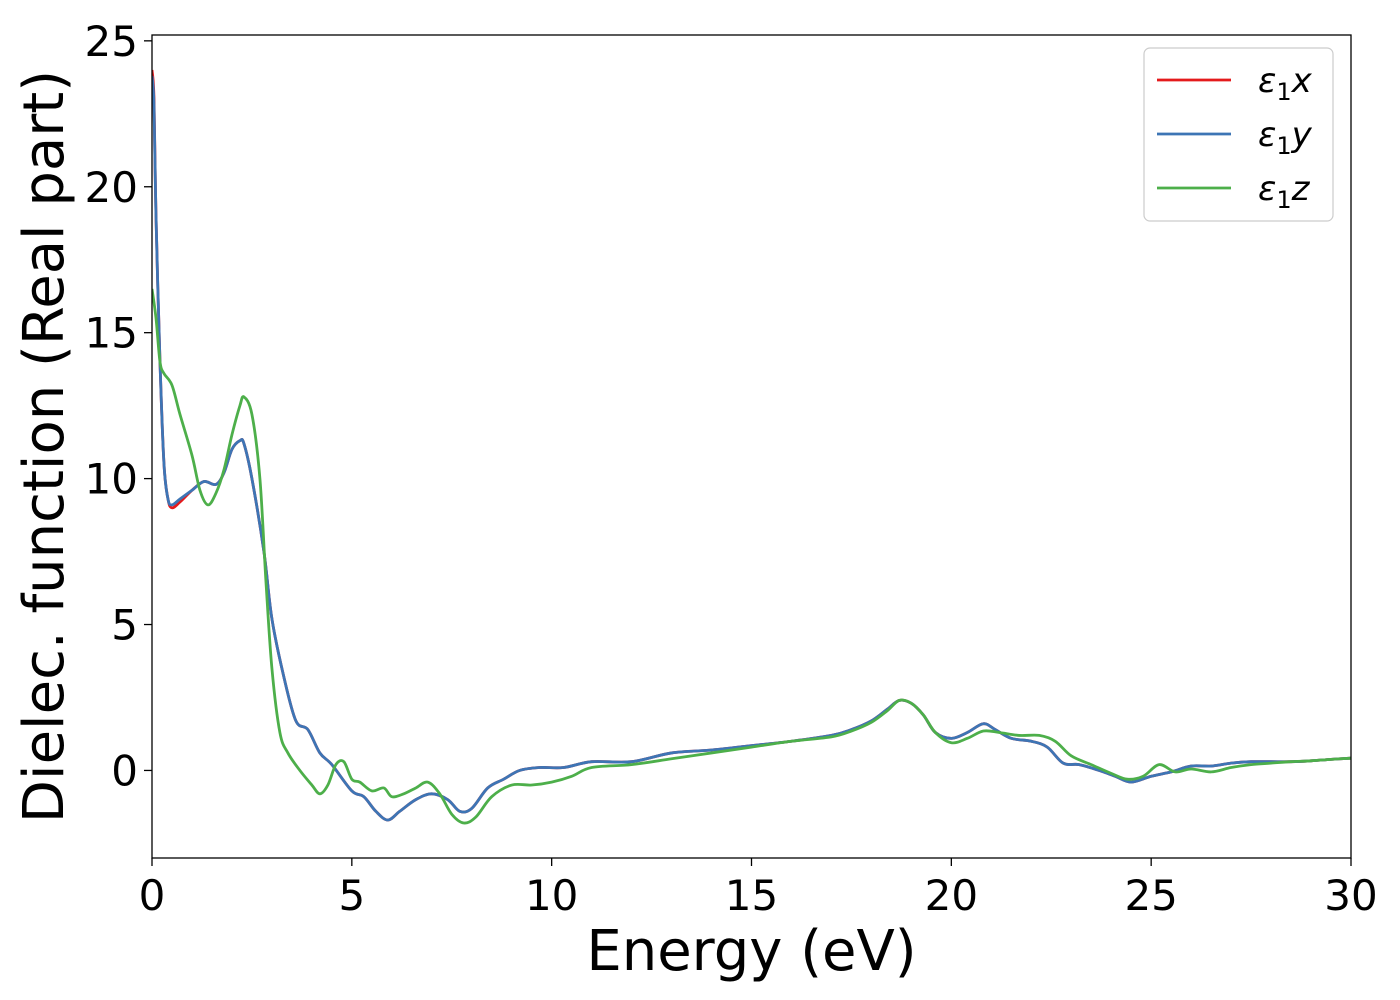 The width and height of the screenshot is (1400, 1000). What do you see at coordinates (152, 895) in the screenshot?
I see `x-tick-label: 0` at bounding box center [152, 895].